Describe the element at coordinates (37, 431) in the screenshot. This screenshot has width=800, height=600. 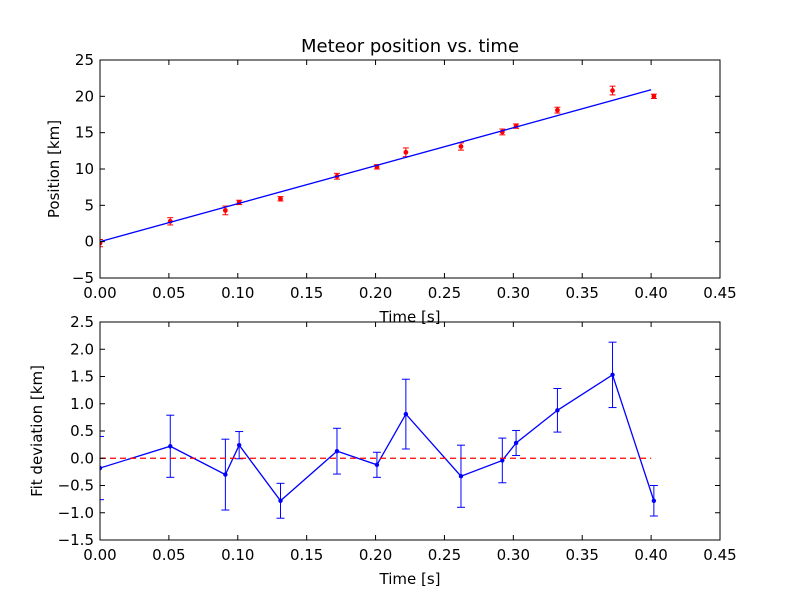
I see `deviation-y-axis-label: Fit deviation [km]` at that location.